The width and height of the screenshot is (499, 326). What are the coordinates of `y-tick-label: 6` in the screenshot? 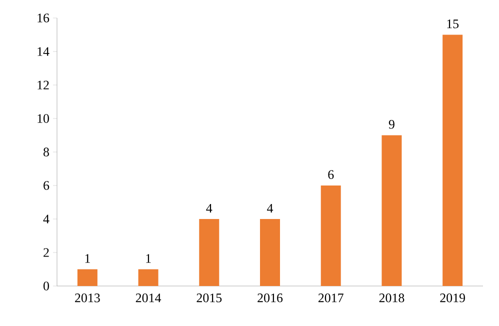 It's located at (47, 185).